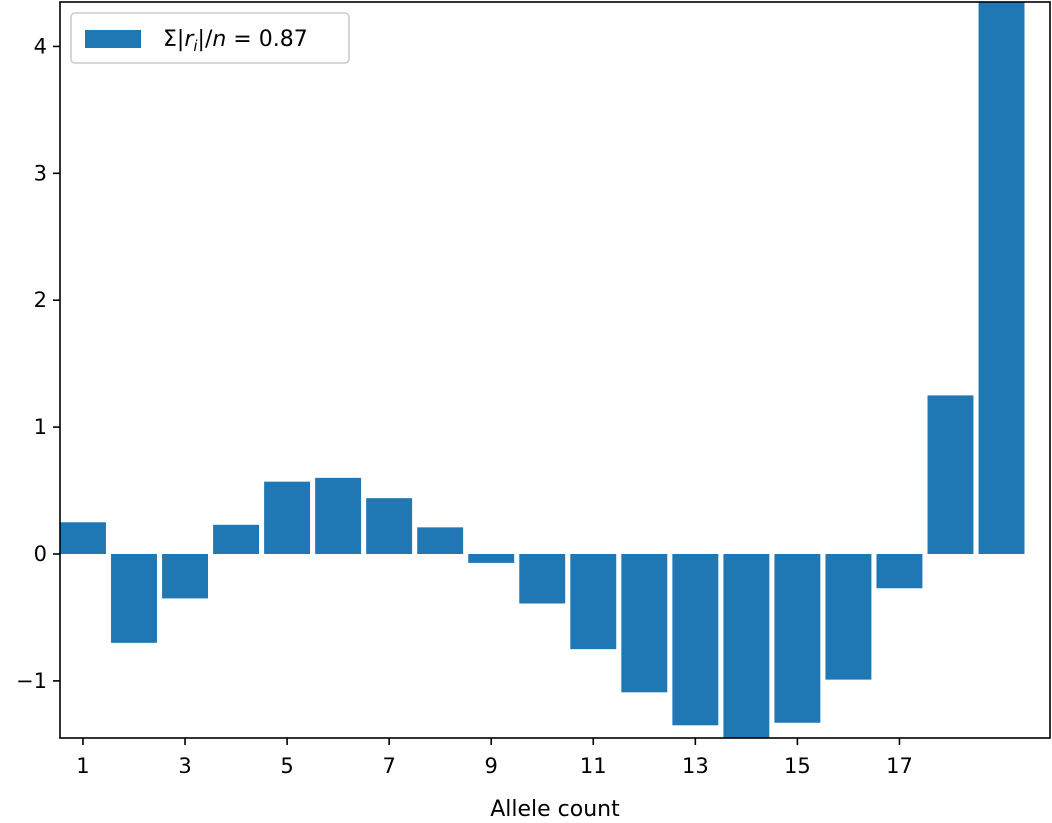 The width and height of the screenshot is (1052, 823). Describe the element at coordinates (113, 39) in the screenshot. I see `legend-swatch` at that location.